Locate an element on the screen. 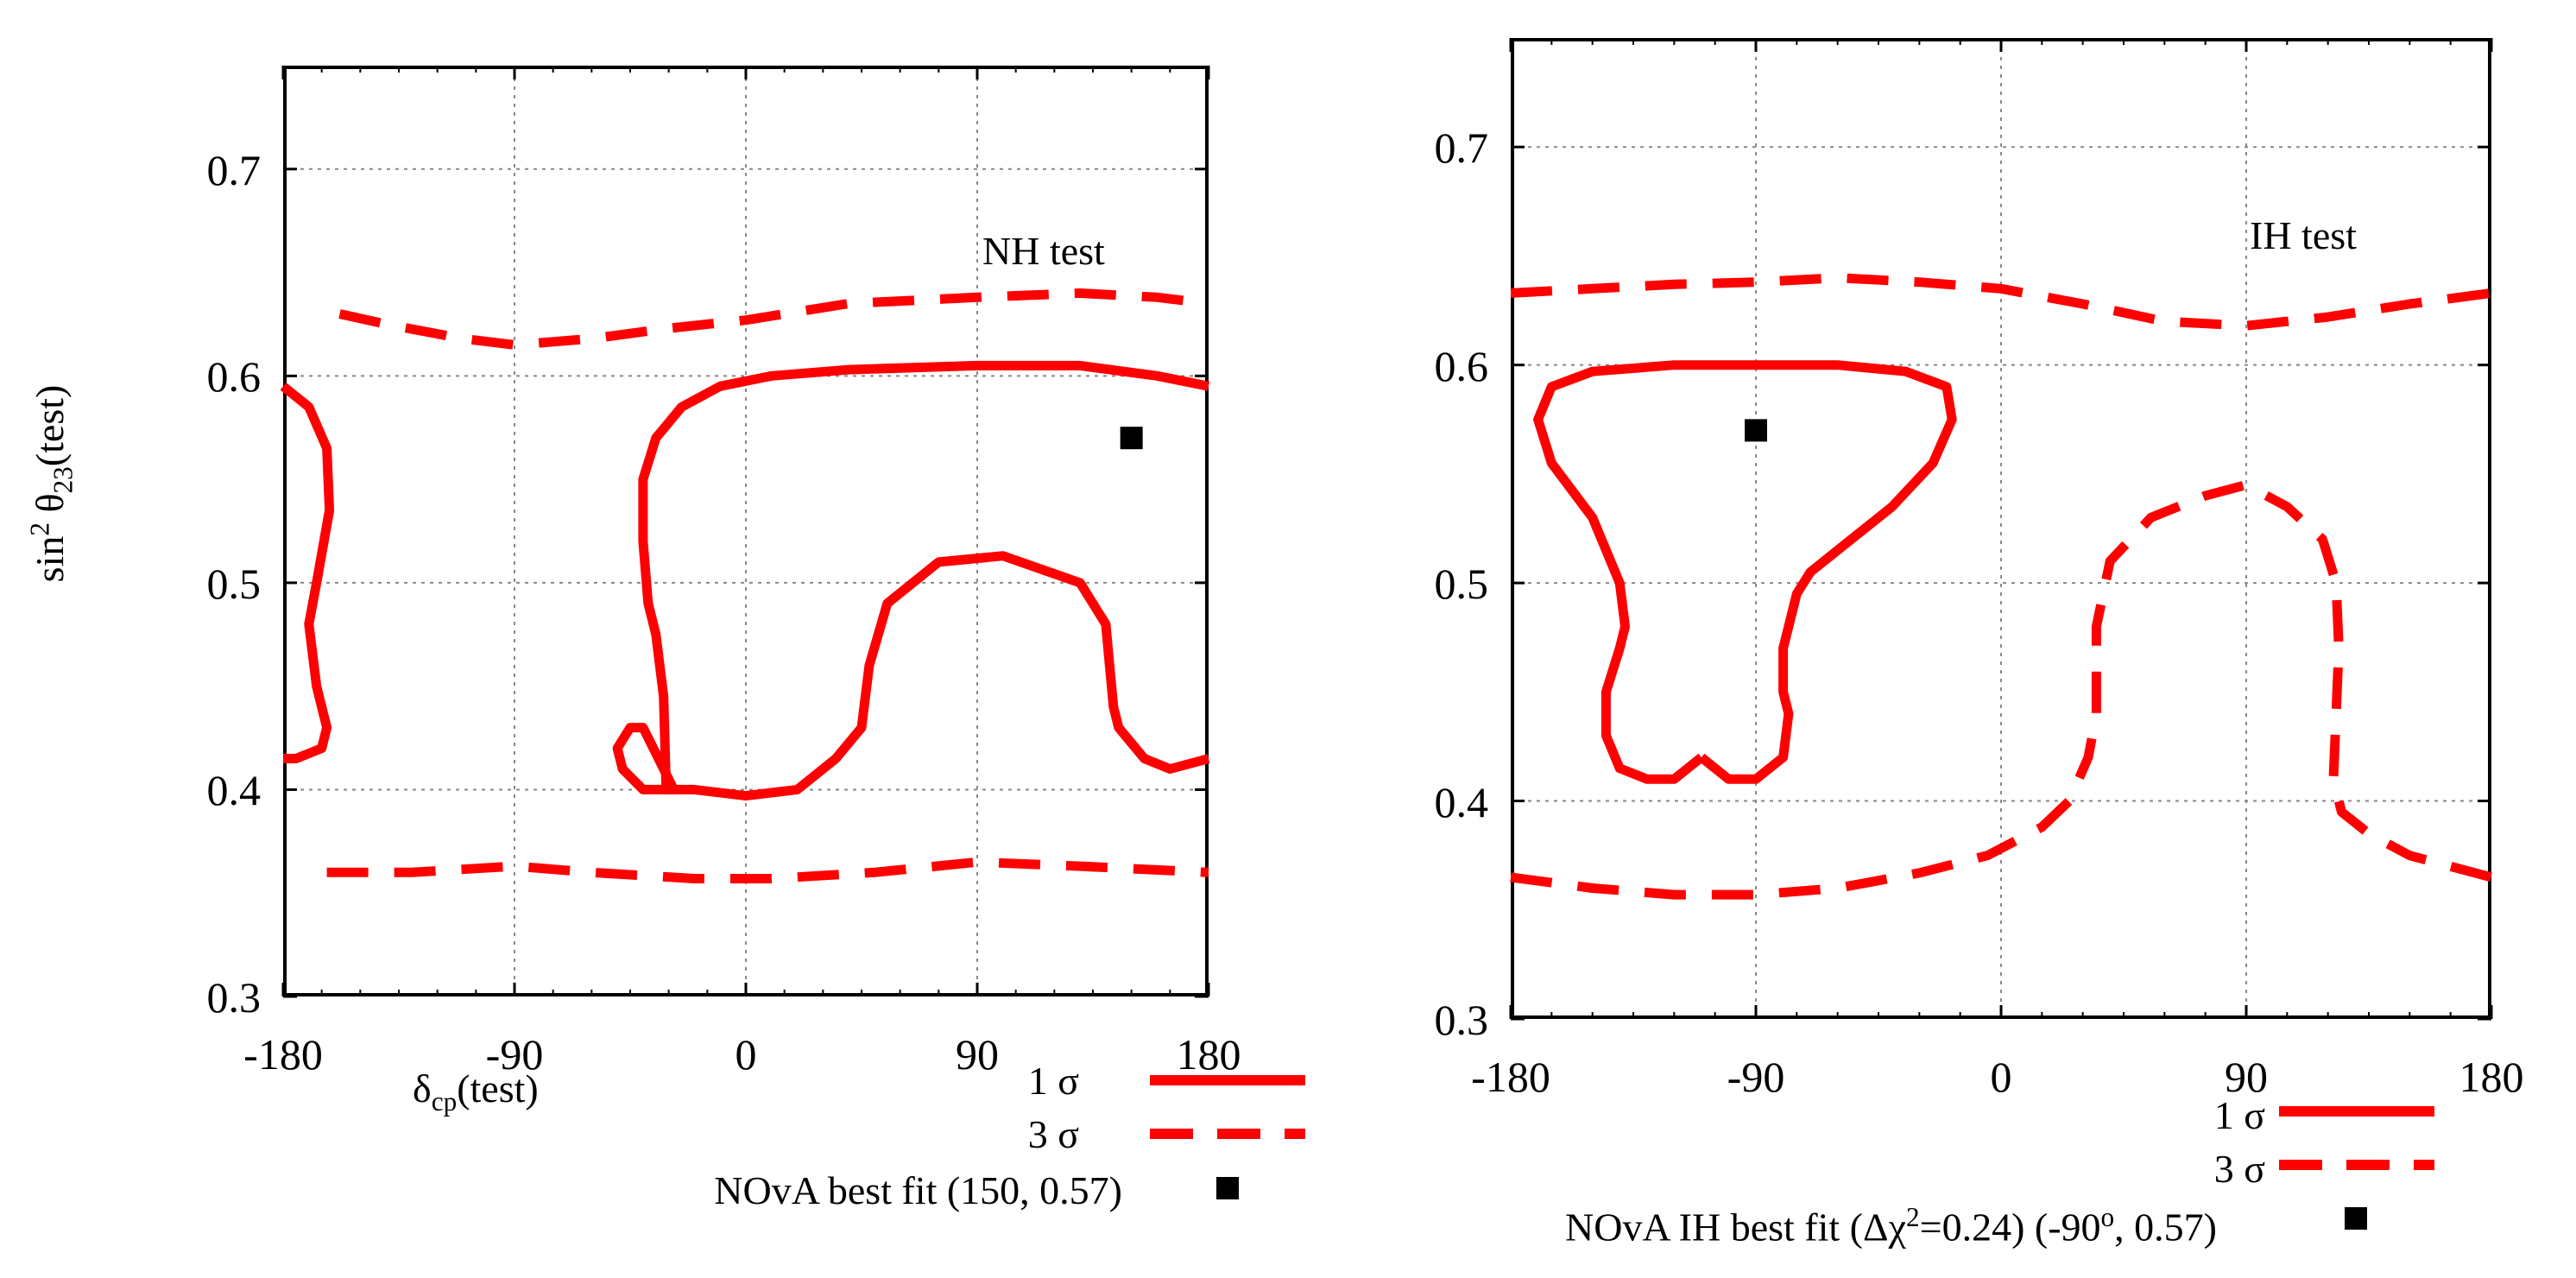 This screenshot has height=1278, width=2576. right-legend-3sigma-swatch is located at coordinates (2356, 1165).